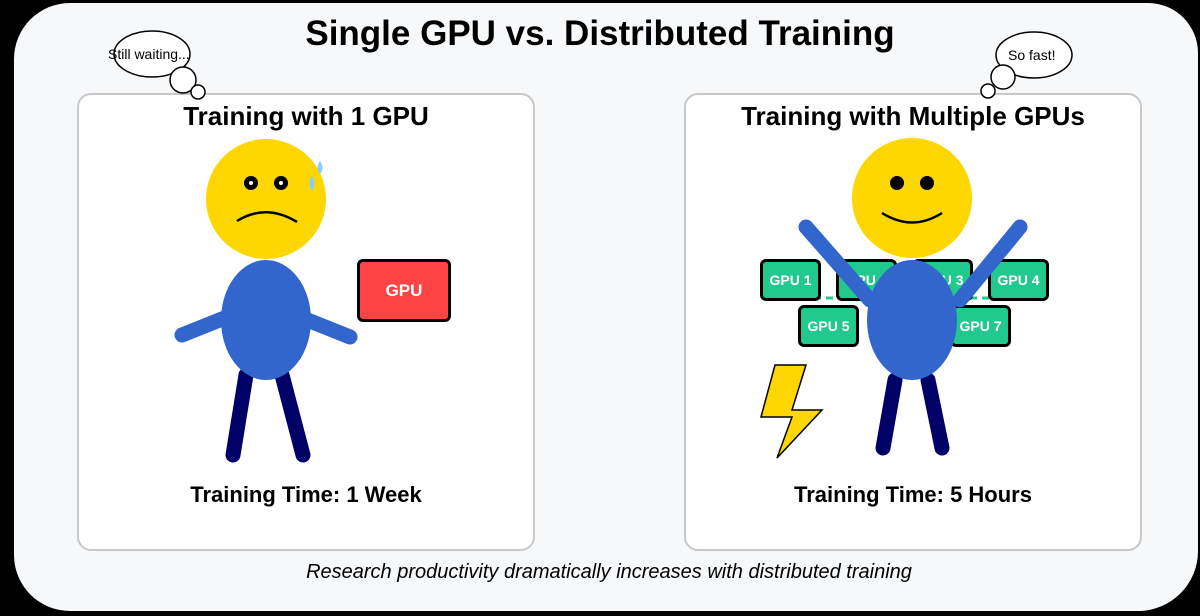 The width and height of the screenshot is (1200, 616). I want to click on single-gpu-chip: GPU, so click(404, 290).